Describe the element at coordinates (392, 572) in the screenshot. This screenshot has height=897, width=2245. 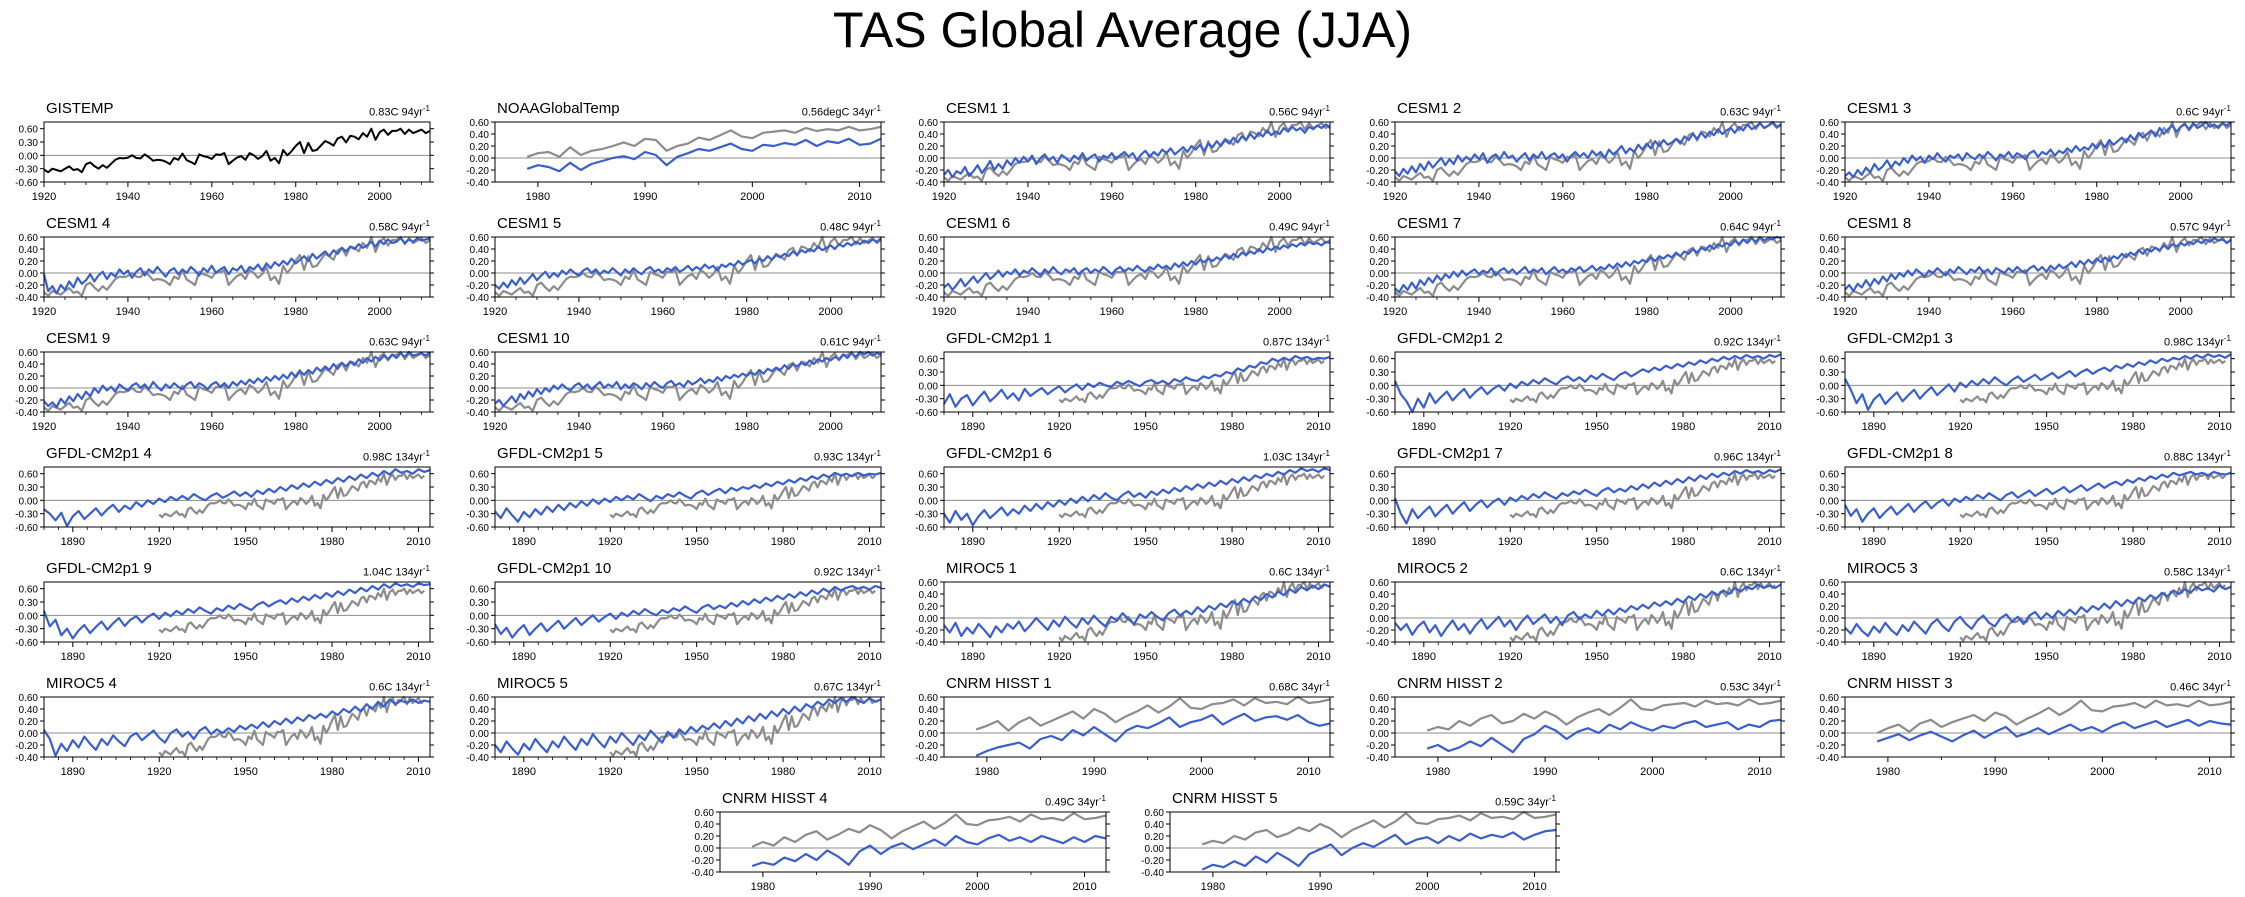
I see `trend-value: 1.04C 134yr` at that location.